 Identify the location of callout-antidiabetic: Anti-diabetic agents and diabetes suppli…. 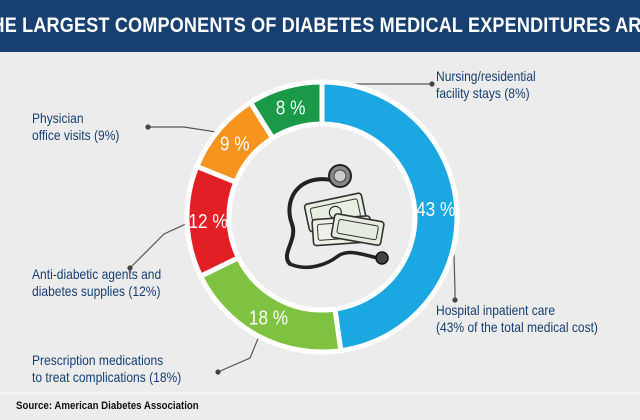
(96, 283).